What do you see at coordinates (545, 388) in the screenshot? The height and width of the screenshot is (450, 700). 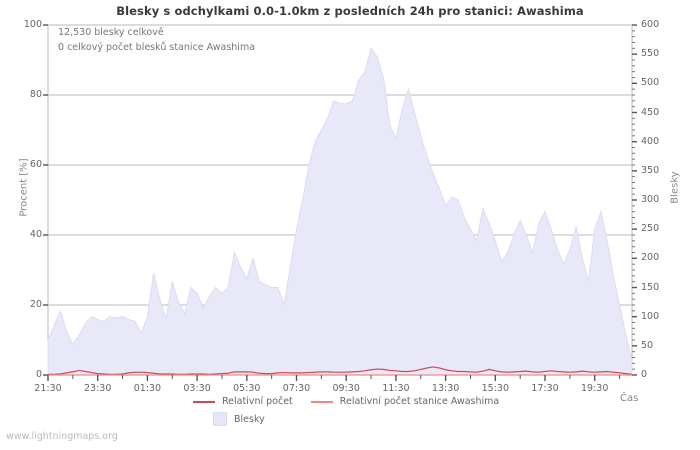 I see `x-tick-1730: 17:30` at bounding box center [545, 388].